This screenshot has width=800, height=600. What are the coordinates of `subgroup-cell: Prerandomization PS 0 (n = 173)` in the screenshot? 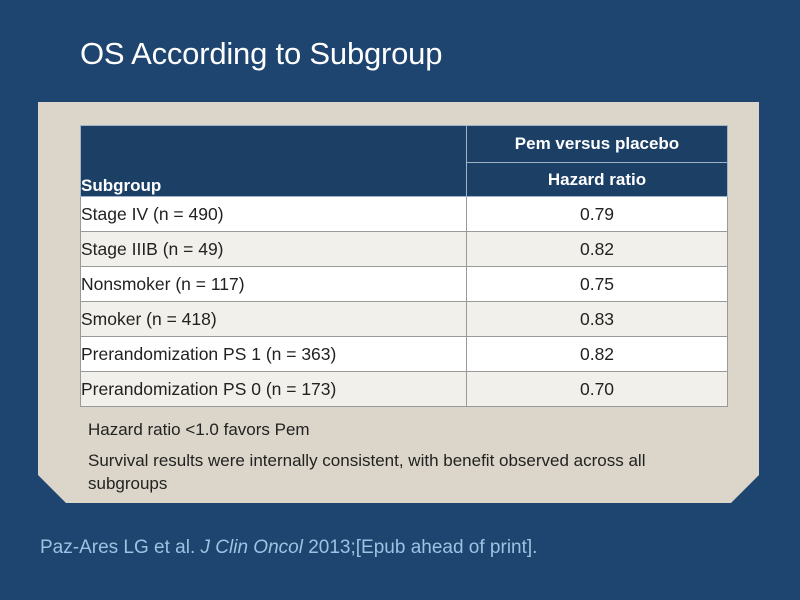 It's located at (273, 389).